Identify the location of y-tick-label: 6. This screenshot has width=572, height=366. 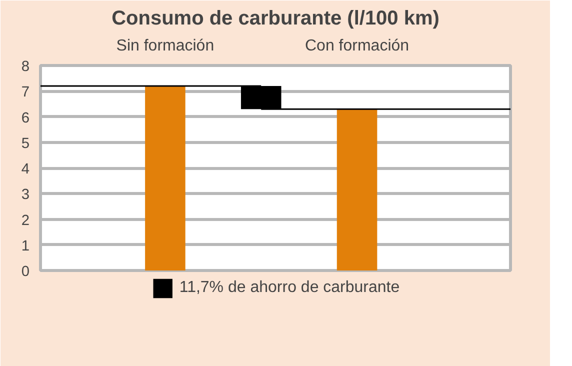
(25, 118).